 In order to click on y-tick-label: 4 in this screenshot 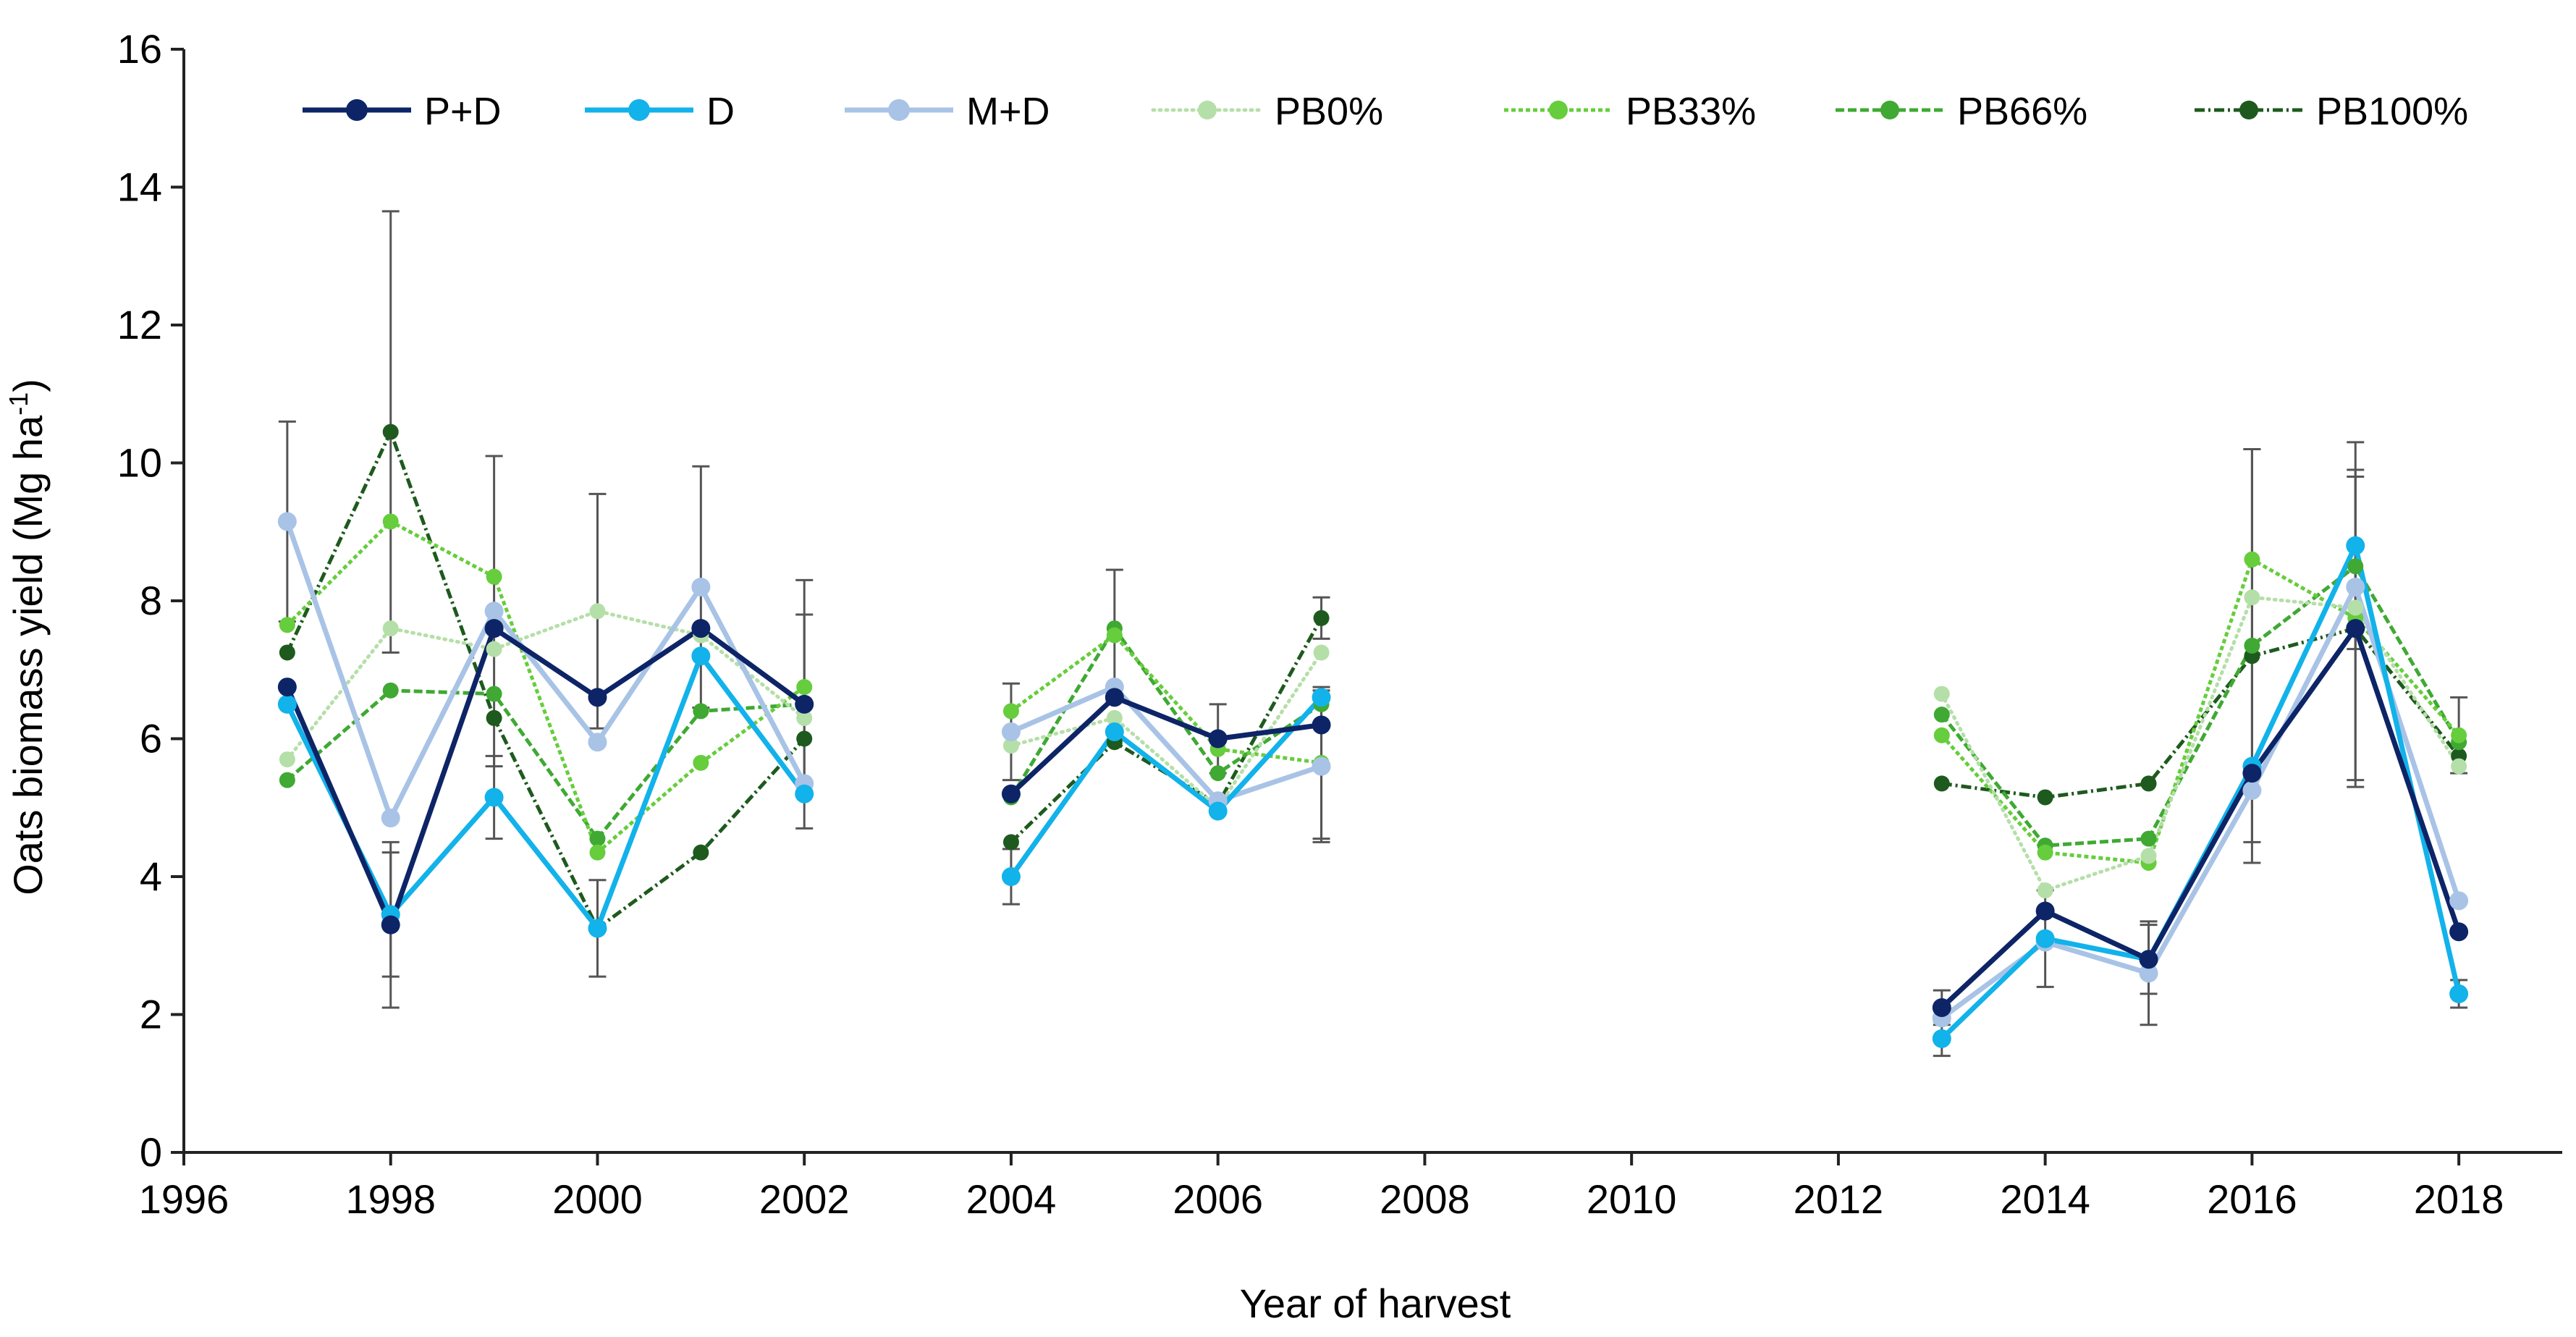, I will do `click(151, 876)`.